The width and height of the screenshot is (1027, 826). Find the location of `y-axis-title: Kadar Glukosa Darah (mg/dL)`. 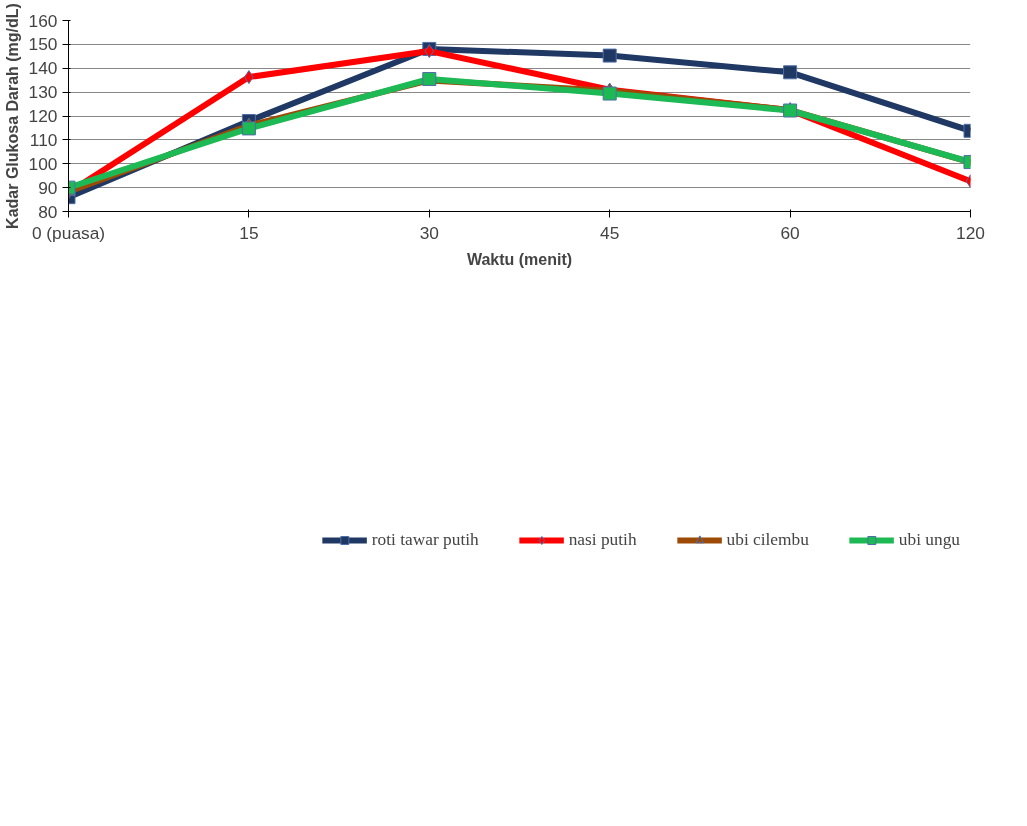

y-axis-title: Kadar Glukosa Darah (mg/dL) is located at coordinates (12, 116).